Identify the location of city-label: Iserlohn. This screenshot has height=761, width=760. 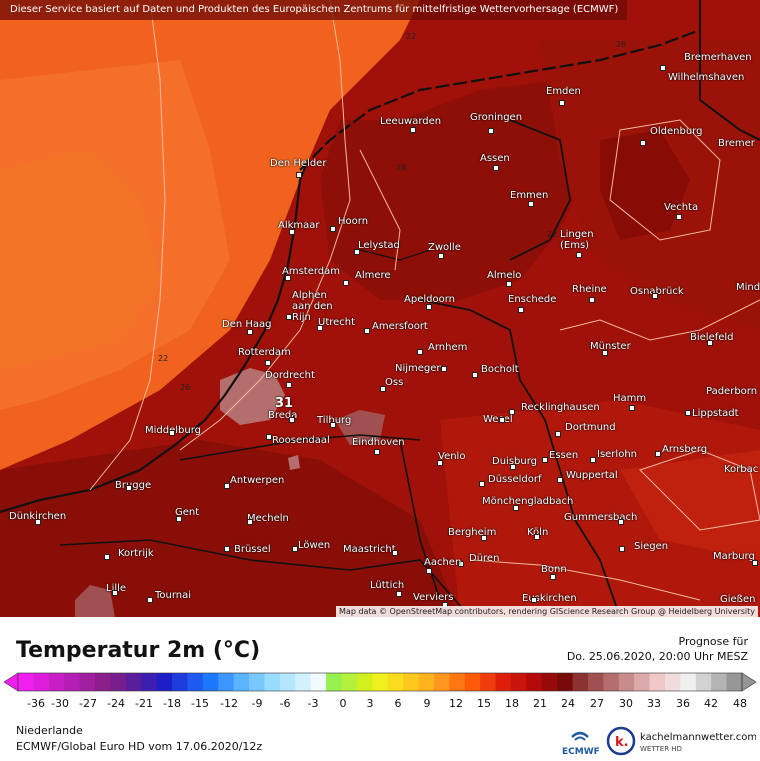
(617, 454).